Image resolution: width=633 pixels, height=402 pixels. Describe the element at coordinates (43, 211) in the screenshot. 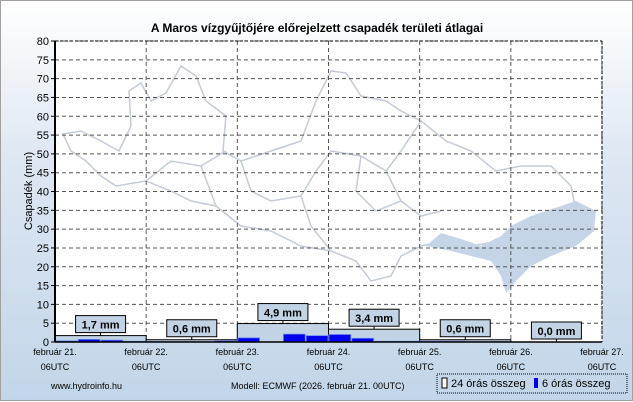

I see `y-tick-label: 35` at that location.